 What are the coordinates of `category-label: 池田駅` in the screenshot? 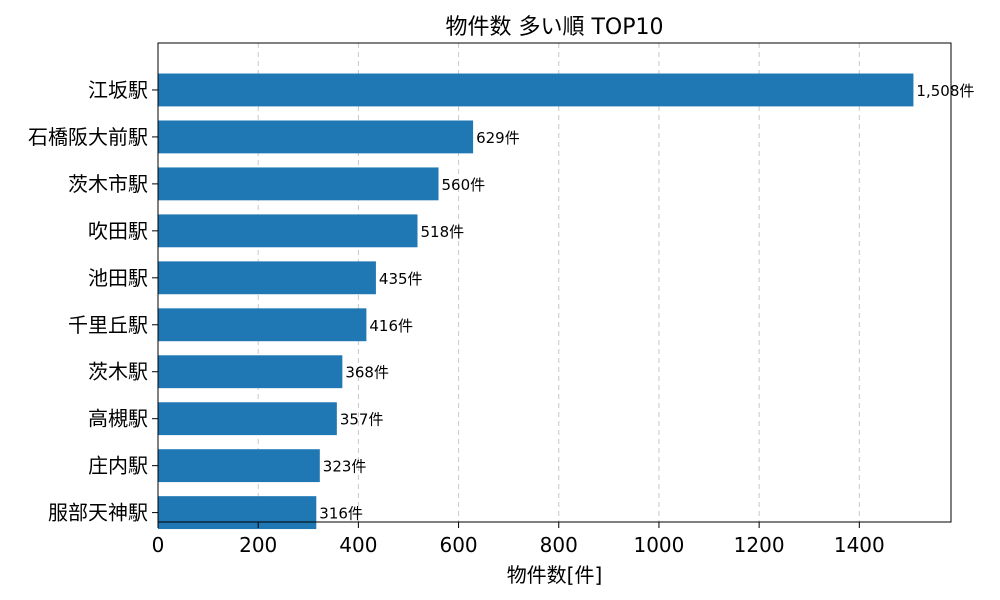 It's located at (118, 278).